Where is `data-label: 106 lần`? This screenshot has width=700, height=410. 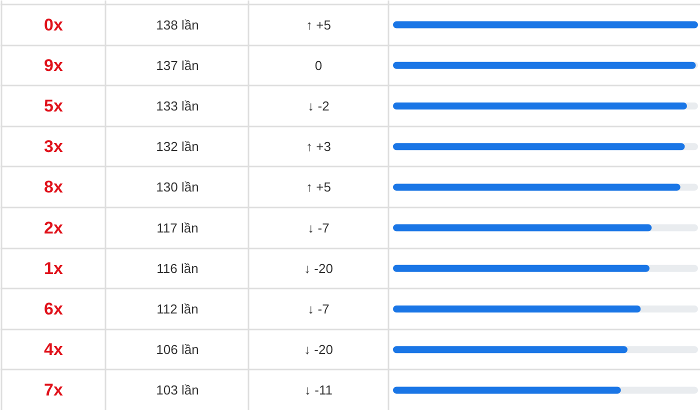 data-label: 106 lần is located at coordinates (177, 350).